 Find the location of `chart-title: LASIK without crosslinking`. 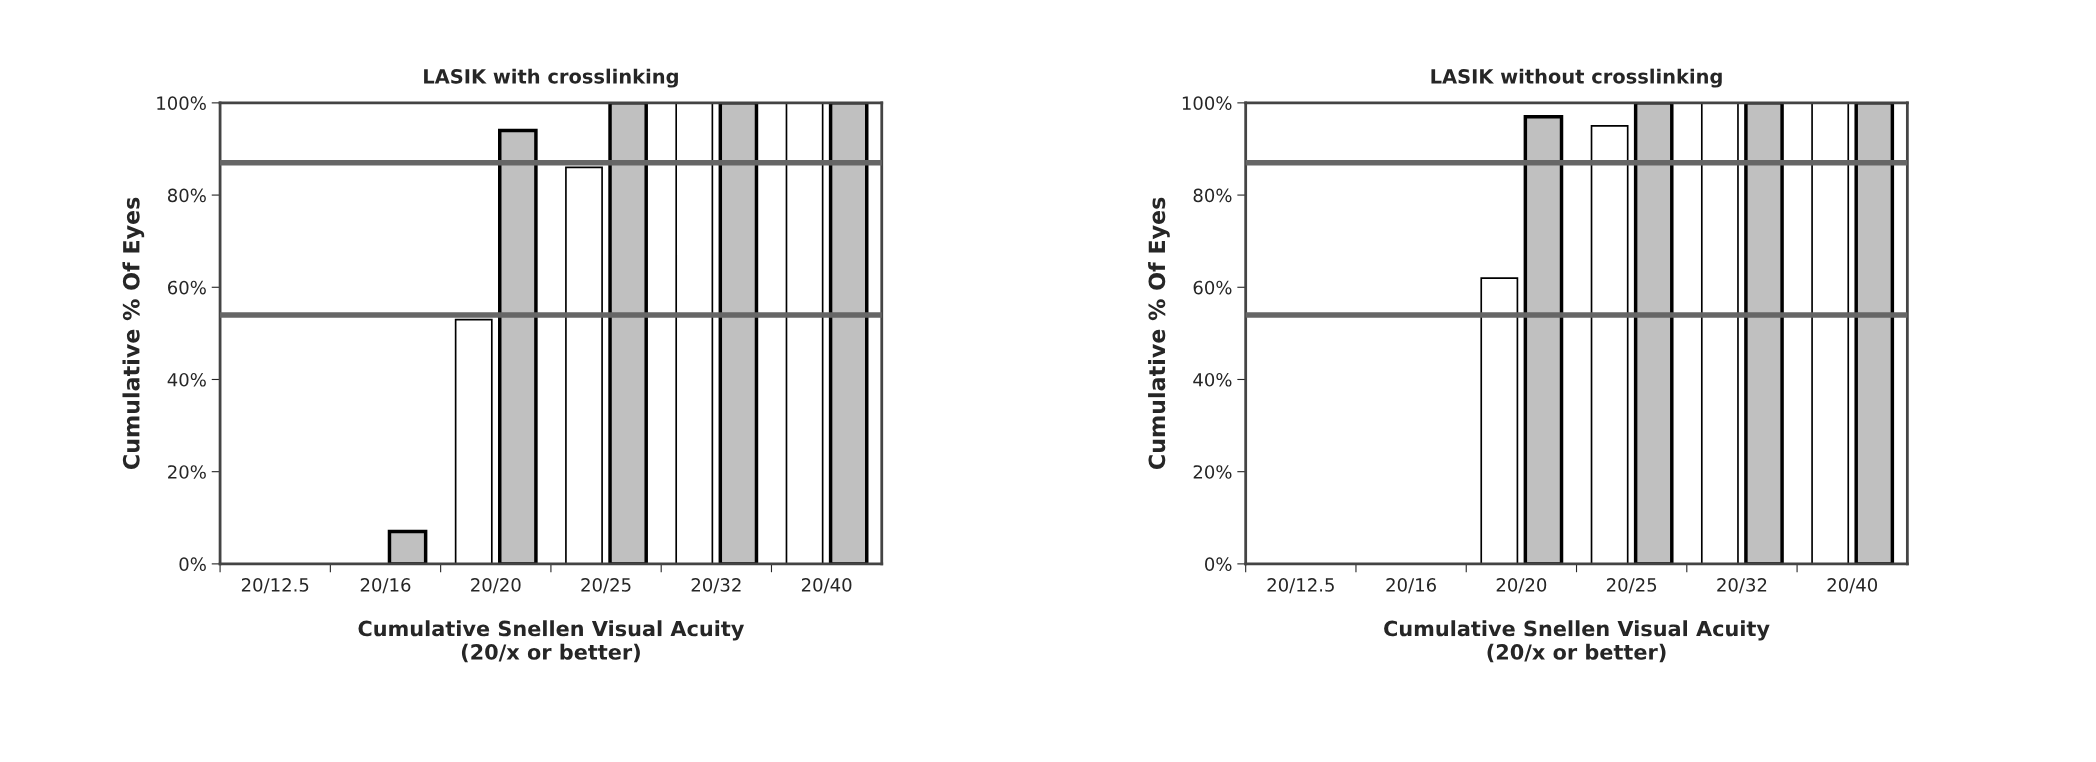

chart-title: LASIK without crosslinking is located at coordinates (1576, 78).